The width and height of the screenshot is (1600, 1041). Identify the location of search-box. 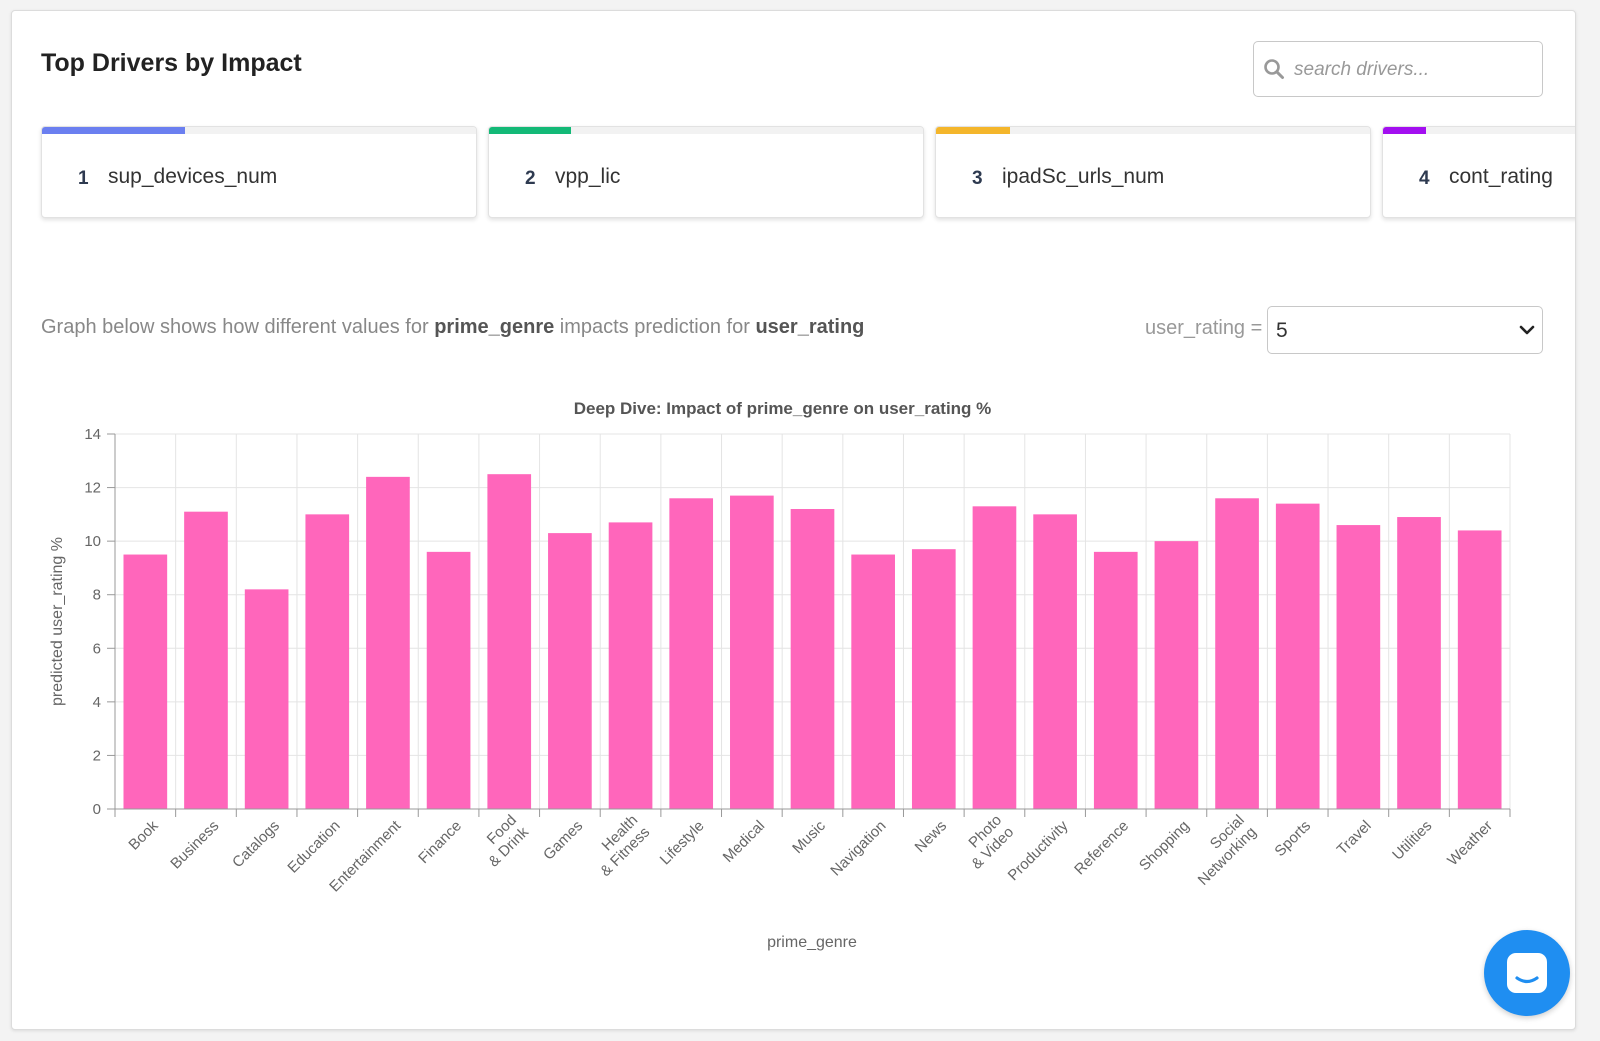
(1398, 69).